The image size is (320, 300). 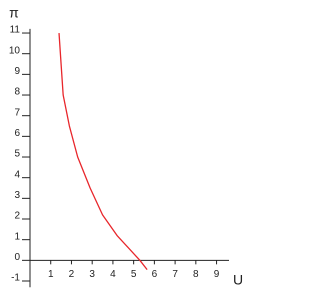 I want to click on x-tick-label: 5, so click(x=134, y=274).